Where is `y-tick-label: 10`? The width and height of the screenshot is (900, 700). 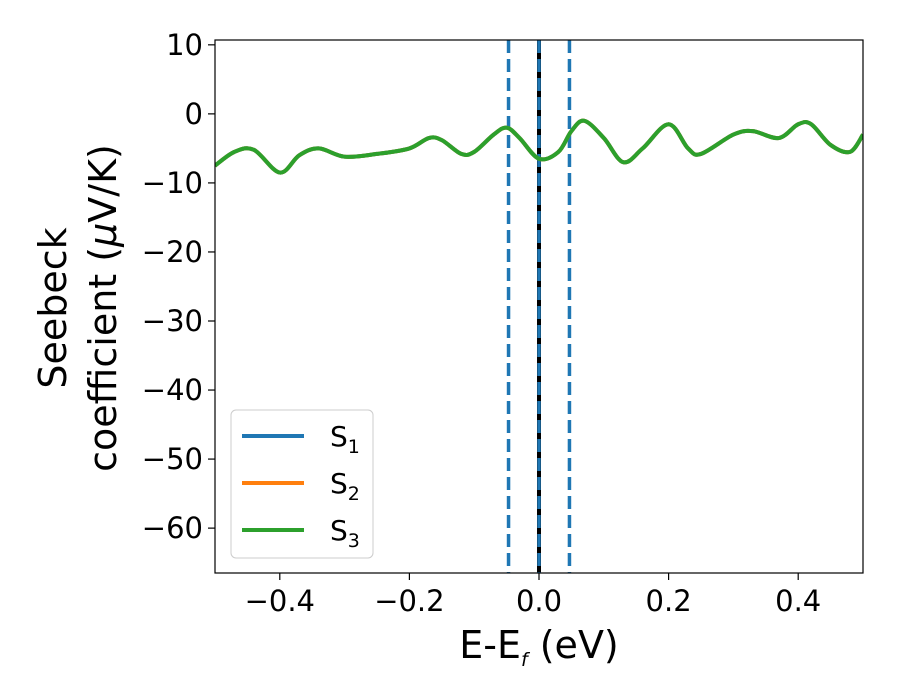
y-tick-label: 10 is located at coordinates (184, 45).